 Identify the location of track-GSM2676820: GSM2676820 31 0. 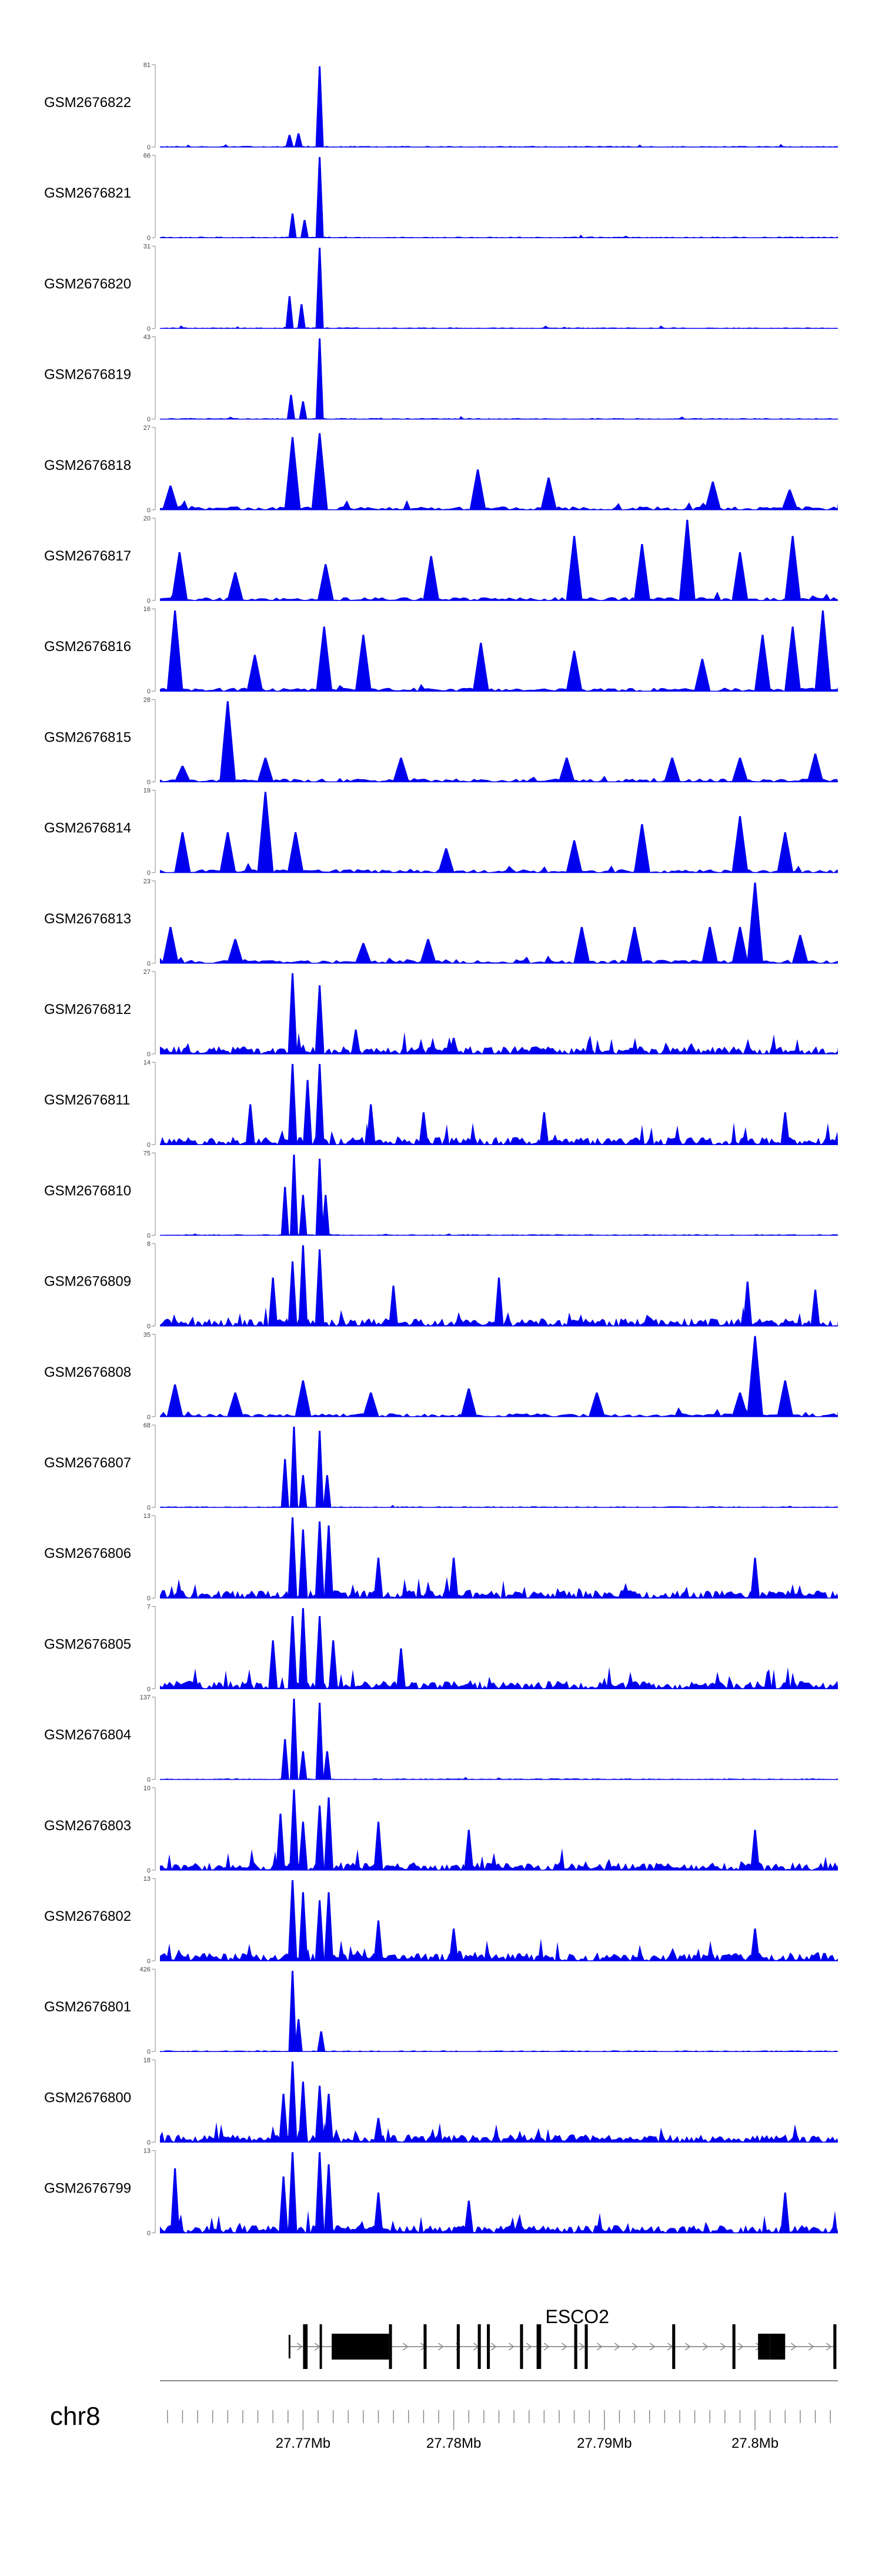
(441, 287).